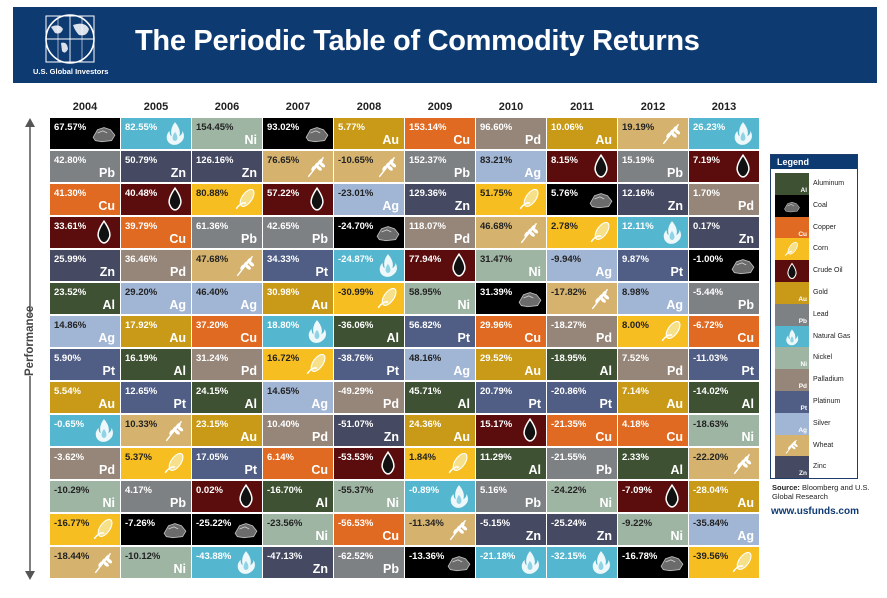 The image size is (887, 598). I want to click on commodity-cell: -17.82%, so click(582, 298).